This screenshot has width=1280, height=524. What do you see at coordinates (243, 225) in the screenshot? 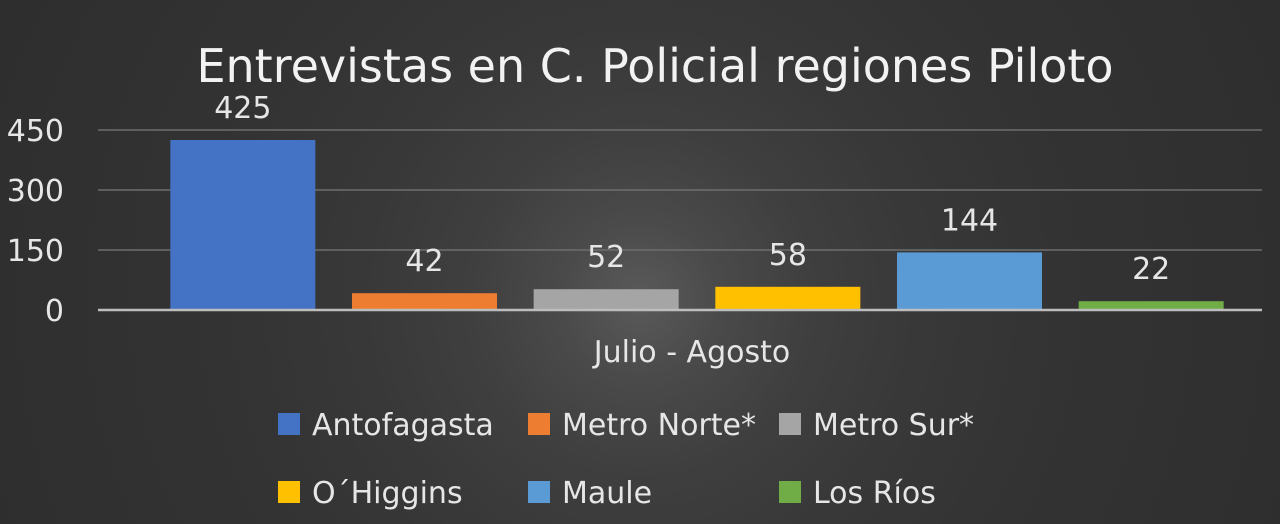
I see `bar-antofagasta` at bounding box center [243, 225].